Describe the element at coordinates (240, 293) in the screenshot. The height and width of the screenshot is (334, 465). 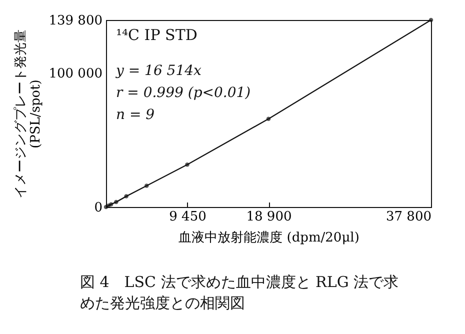
I see `caption: 図 4 LSC 法で求めた血中濃度と RLG 法で求めた発光強度との相関図` at that location.